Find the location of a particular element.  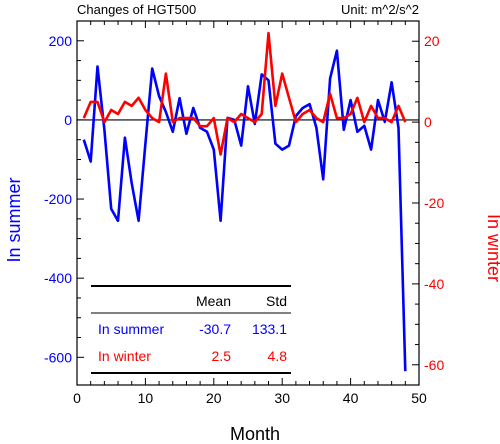

table-header-std: Std is located at coordinates (276, 301).